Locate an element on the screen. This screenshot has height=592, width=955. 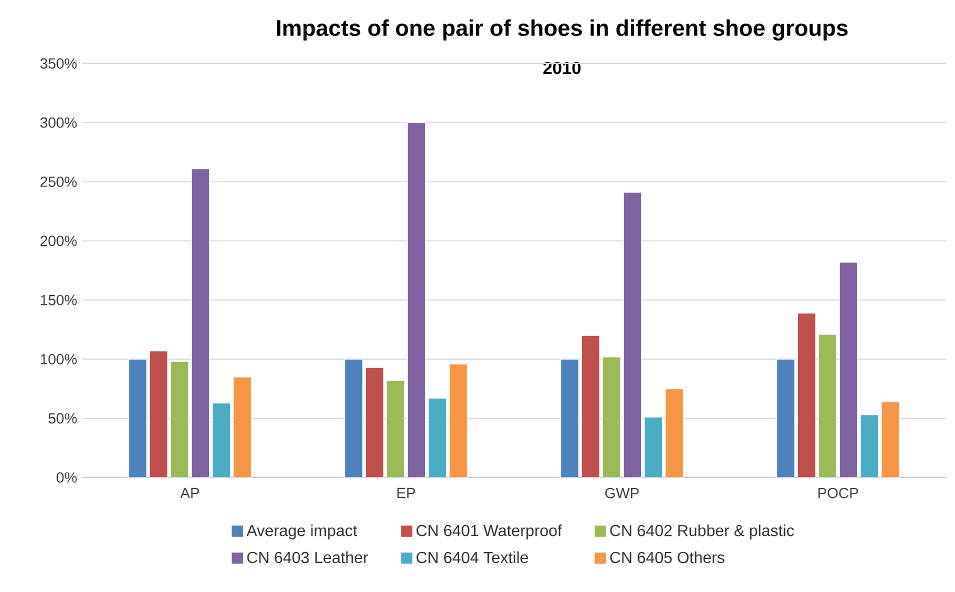
legend-label: CN 6402 Rubber & plastic is located at coordinates (702, 532).